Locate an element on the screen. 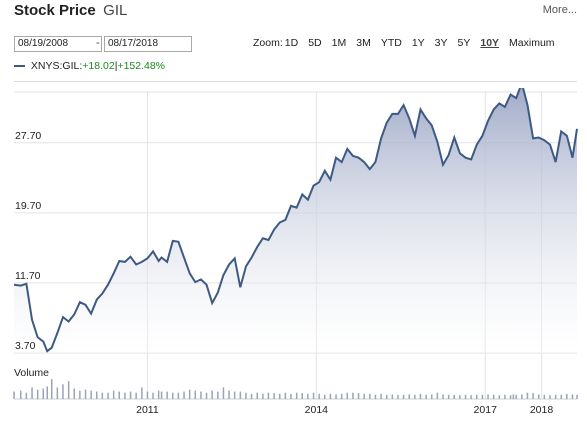 The image size is (587, 428). start-date-field is located at coordinates (58, 44).